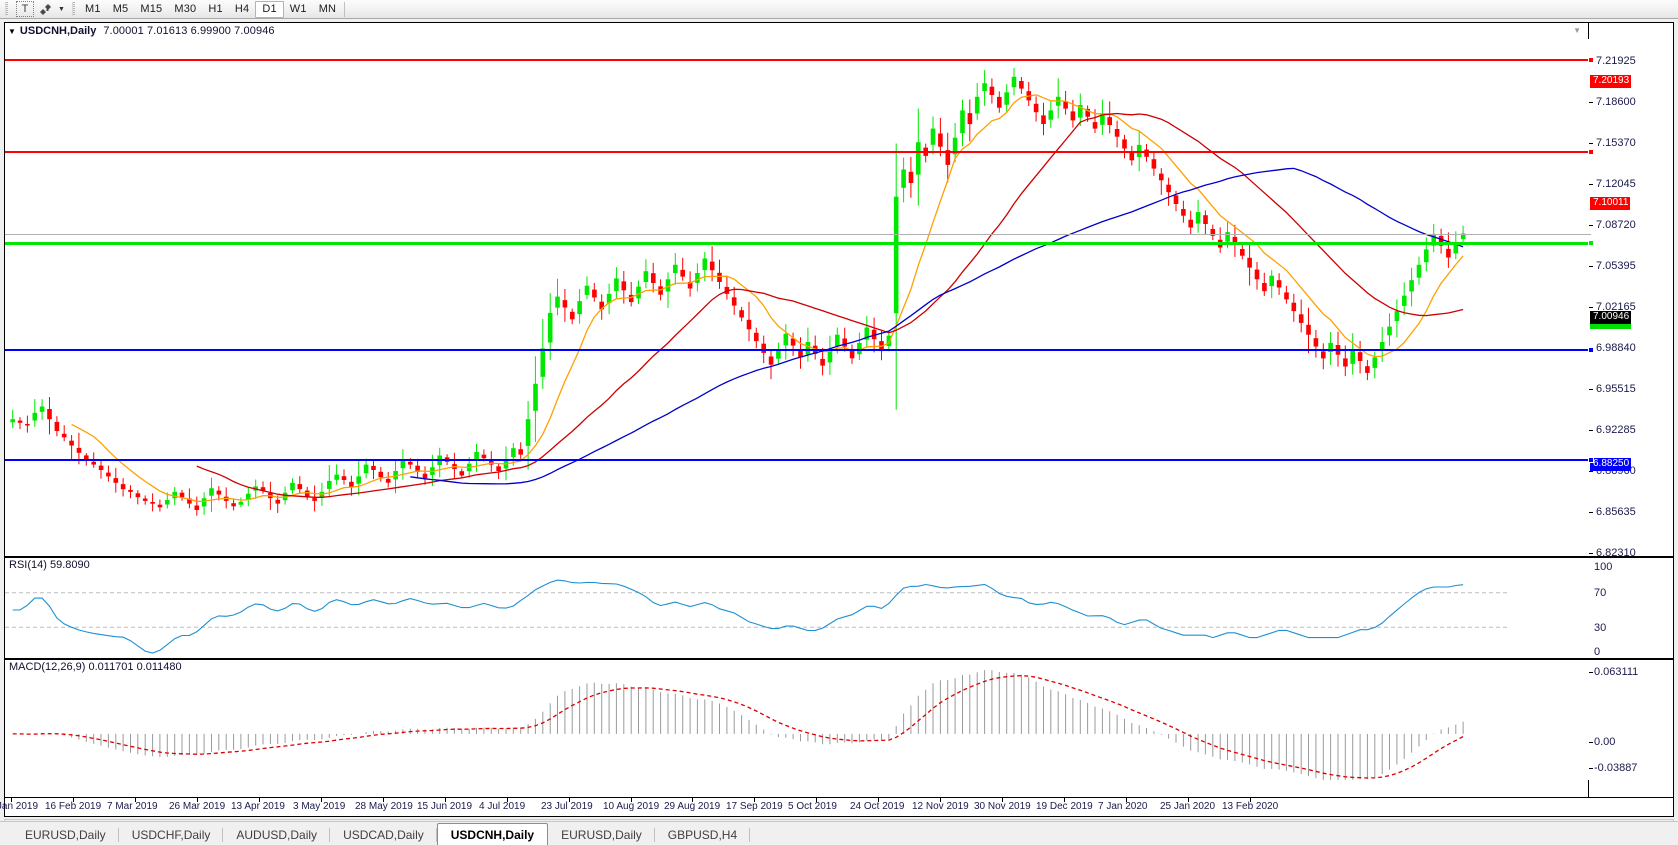 The height and width of the screenshot is (845, 1678). I want to click on tab-audusd-daily: AUDUSD,Daily, so click(276, 835).